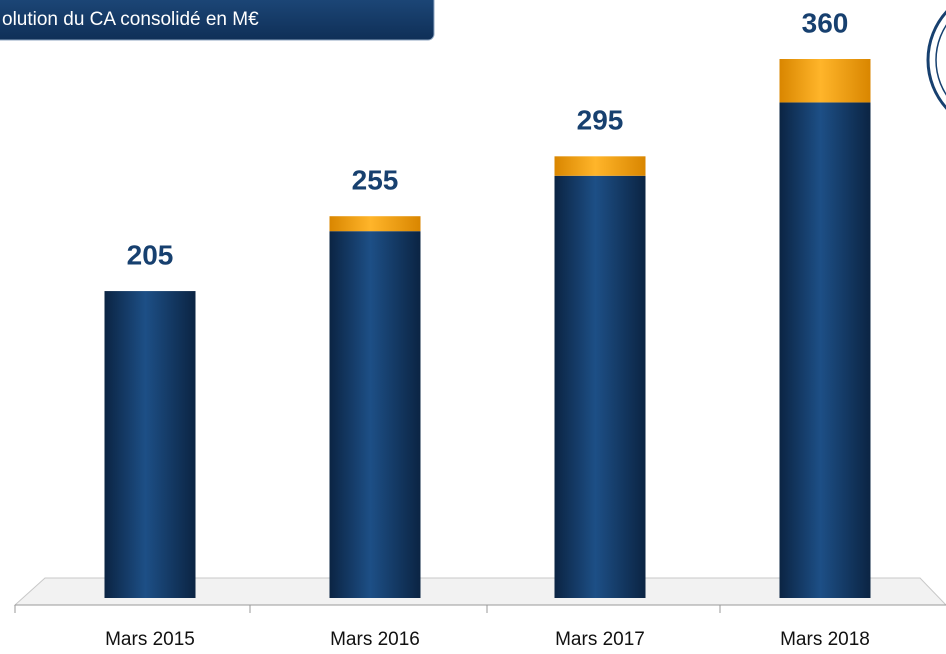 This screenshot has height=654, width=946. I want to click on title-box, so click(217, 20).